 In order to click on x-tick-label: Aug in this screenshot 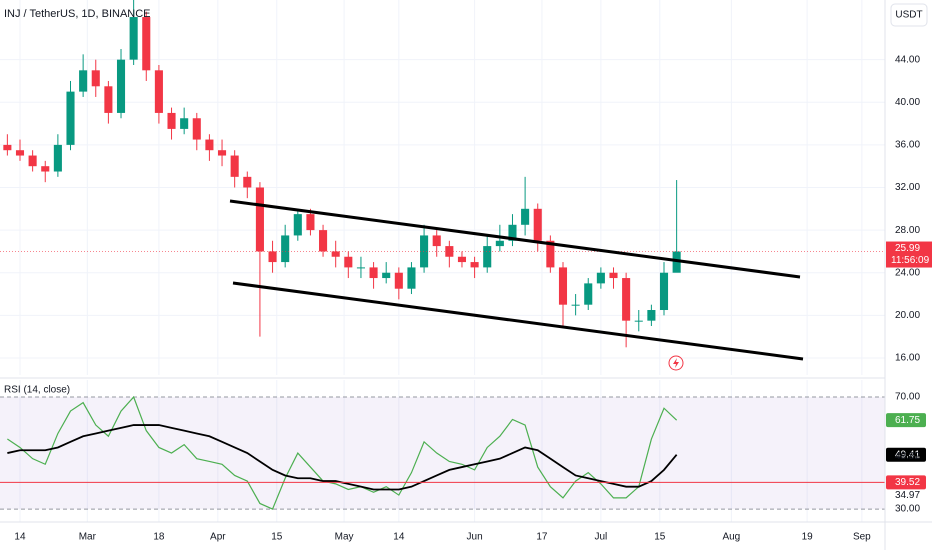, I will do `click(731, 537)`.